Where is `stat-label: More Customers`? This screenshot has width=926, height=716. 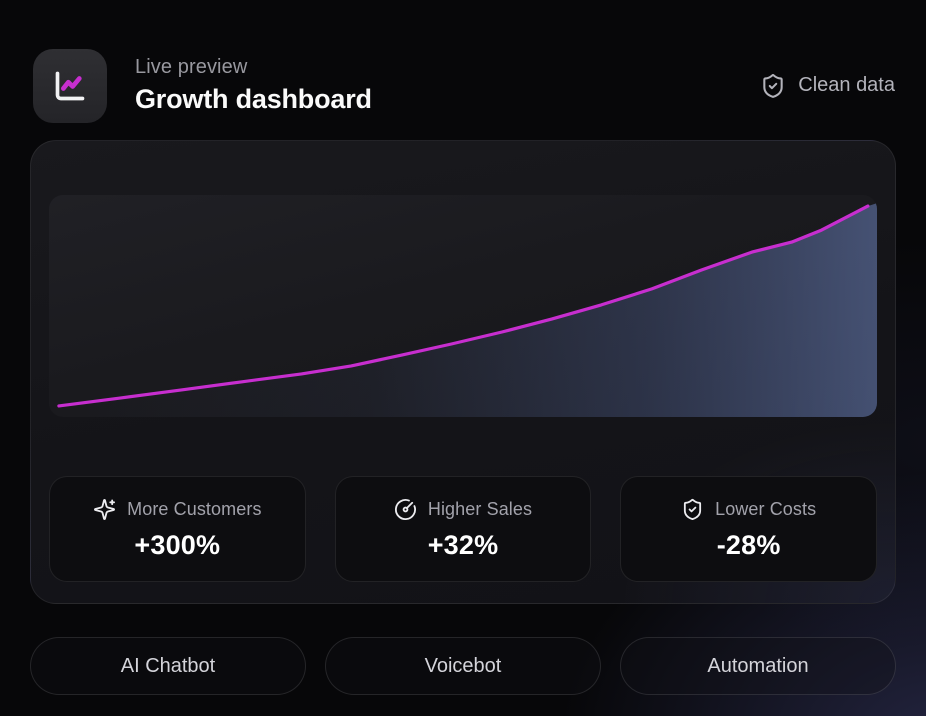 stat-label: More Customers is located at coordinates (194, 508).